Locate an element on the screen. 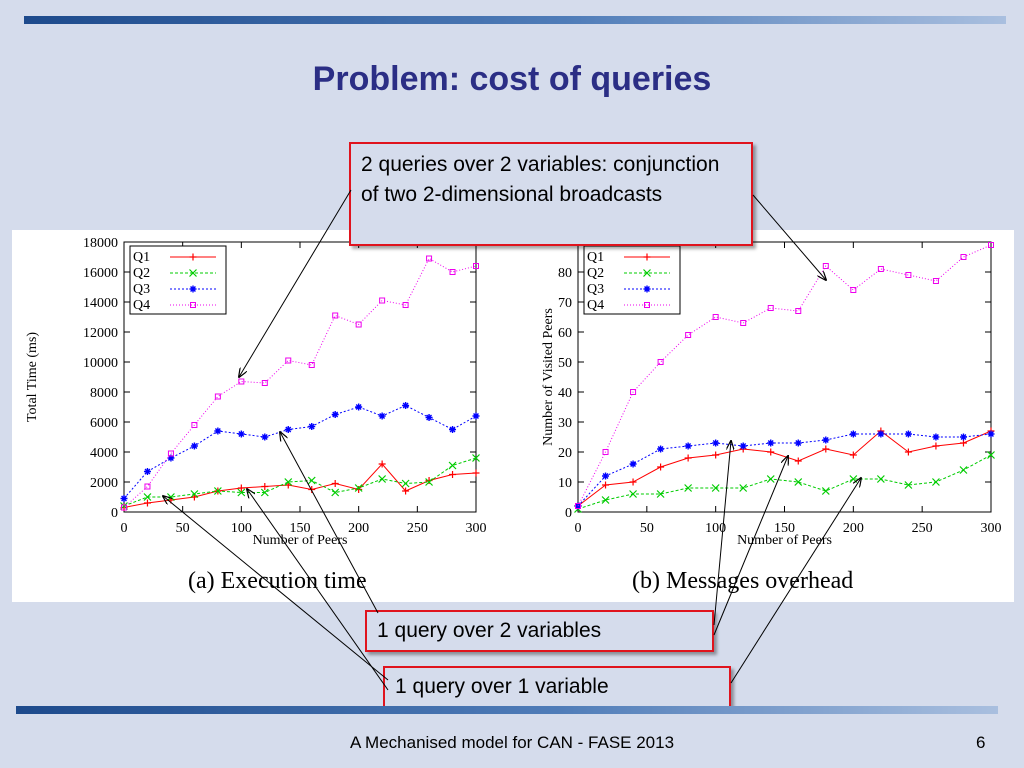 The height and width of the screenshot is (768, 1024). y-tick-label: 50 is located at coordinates (565, 363).